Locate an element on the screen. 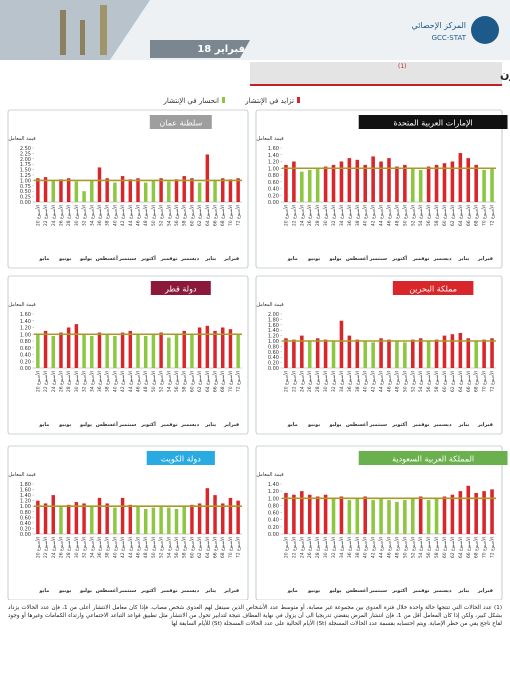 This screenshot has width=510, height=680. logo-ar: المركز الإحصائي is located at coordinates (439, 26).